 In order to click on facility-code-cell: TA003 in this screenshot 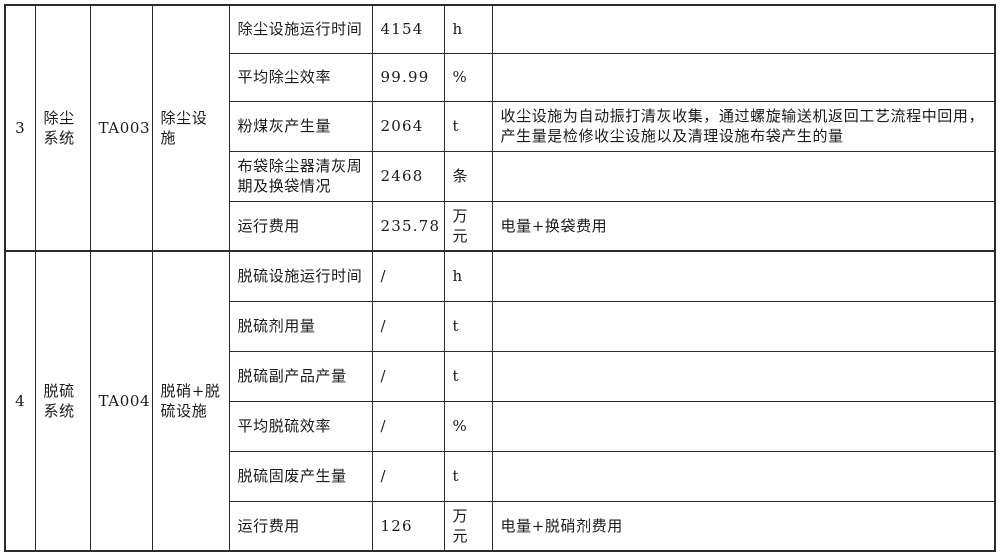, I will do `click(121, 128)`.